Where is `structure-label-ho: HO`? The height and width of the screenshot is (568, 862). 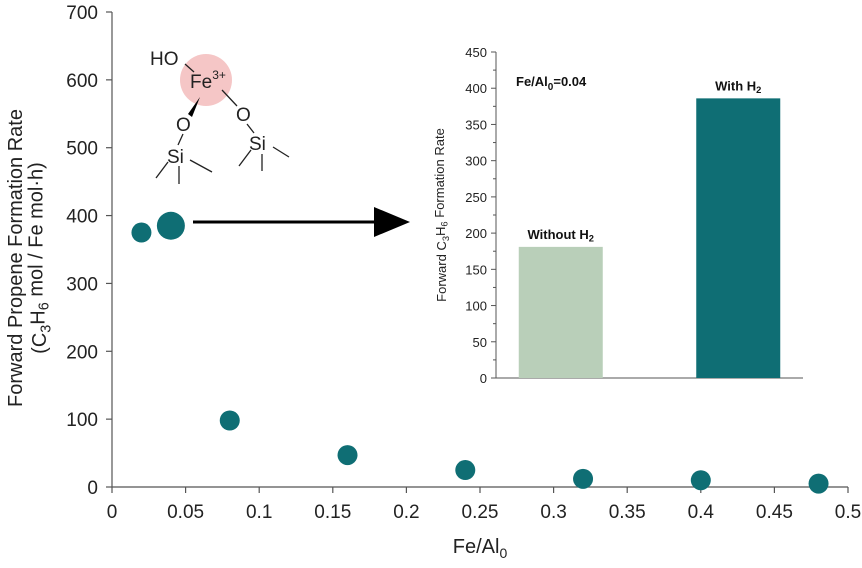
structure-label-ho: HO is located at coordinates (164, 59).